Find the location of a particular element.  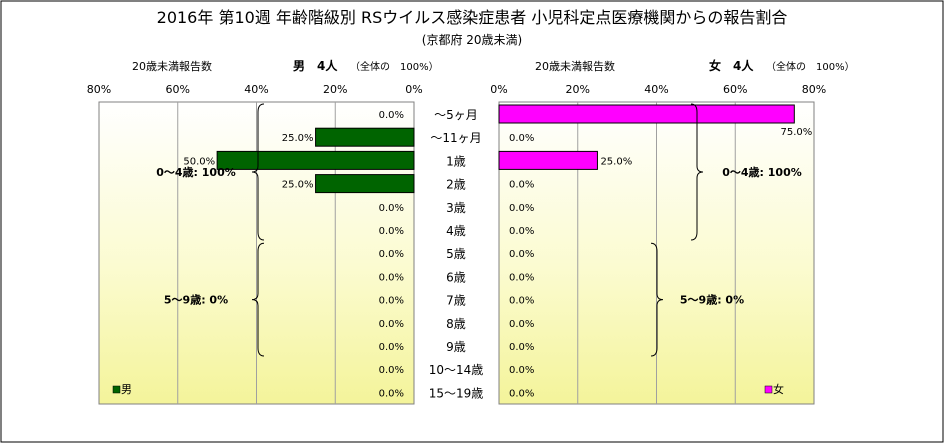

category-label: 5歳 is located at coordinates (456, 254).